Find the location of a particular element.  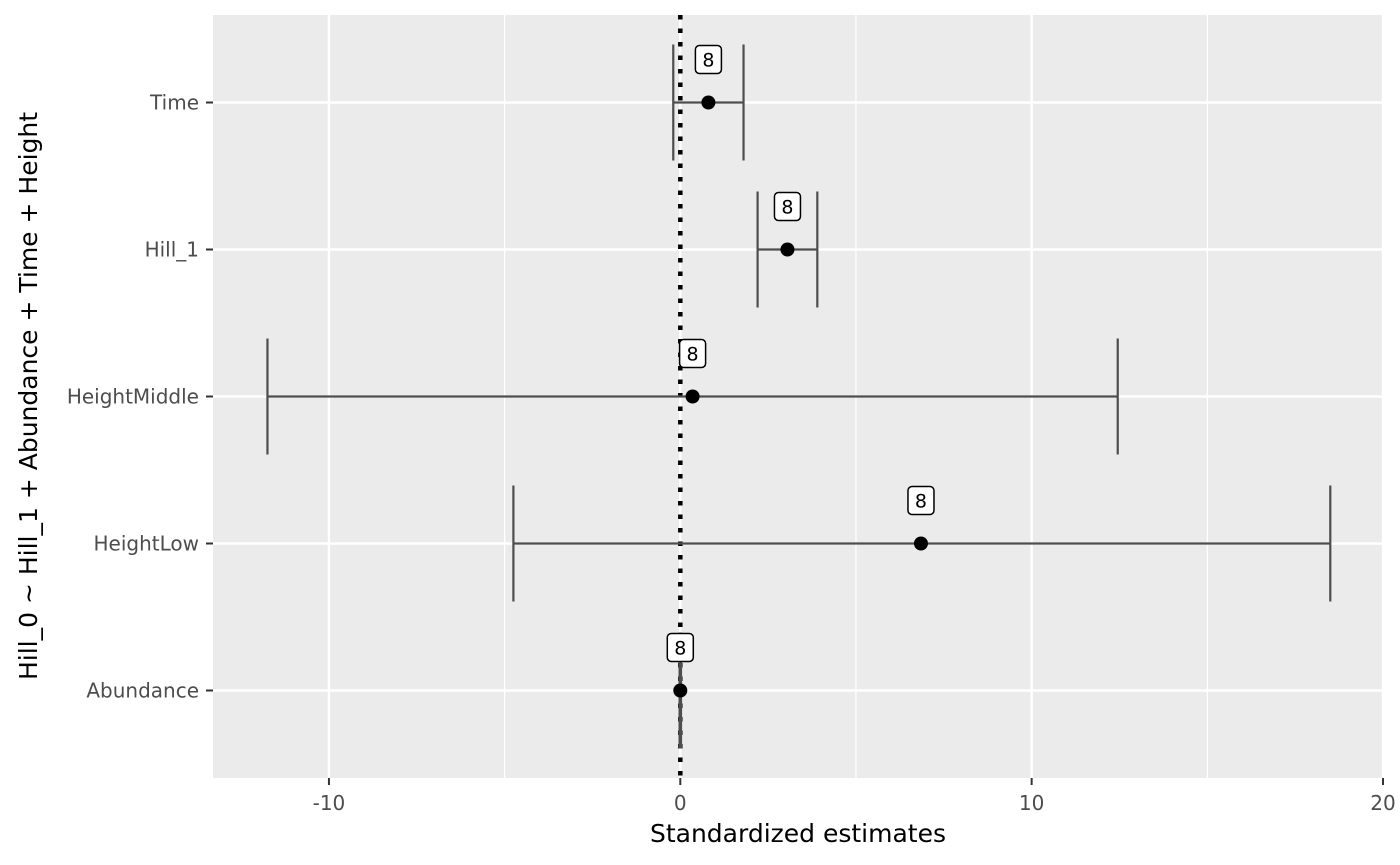

y-tick-label: HeightMiddle is located at coordinates (133, 397).